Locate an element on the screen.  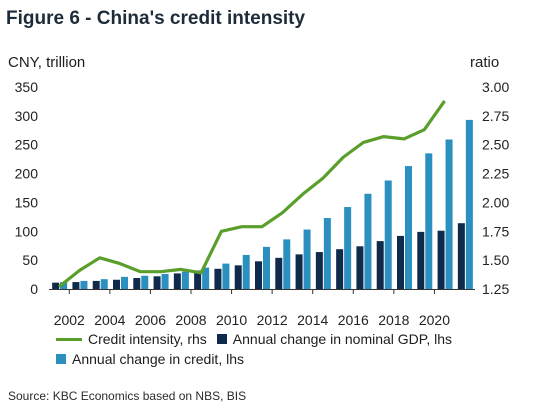
x-tick-label: 2012 is located at coordinates (272, 320).